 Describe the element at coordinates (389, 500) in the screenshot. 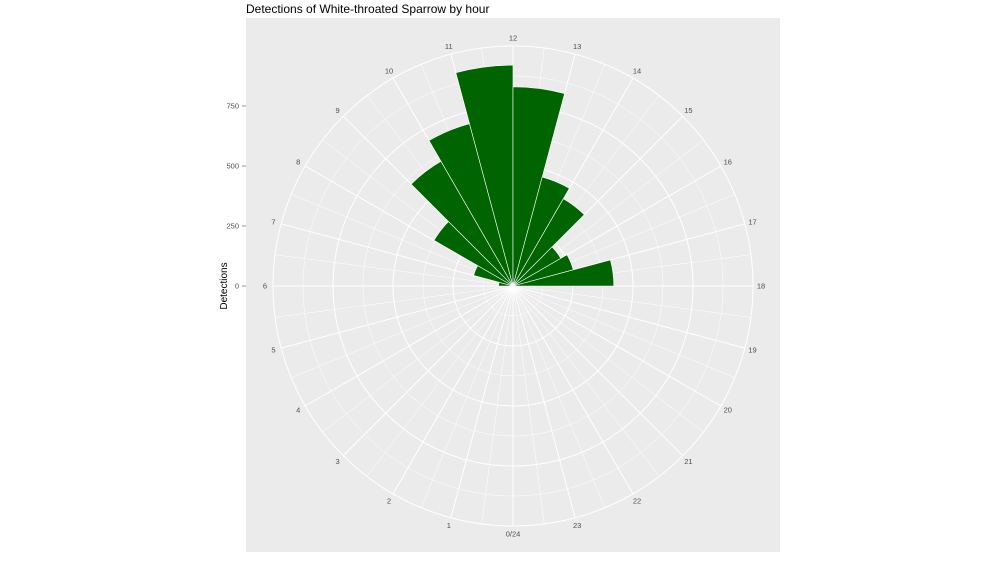

I see `angle-label: 2` at that location.